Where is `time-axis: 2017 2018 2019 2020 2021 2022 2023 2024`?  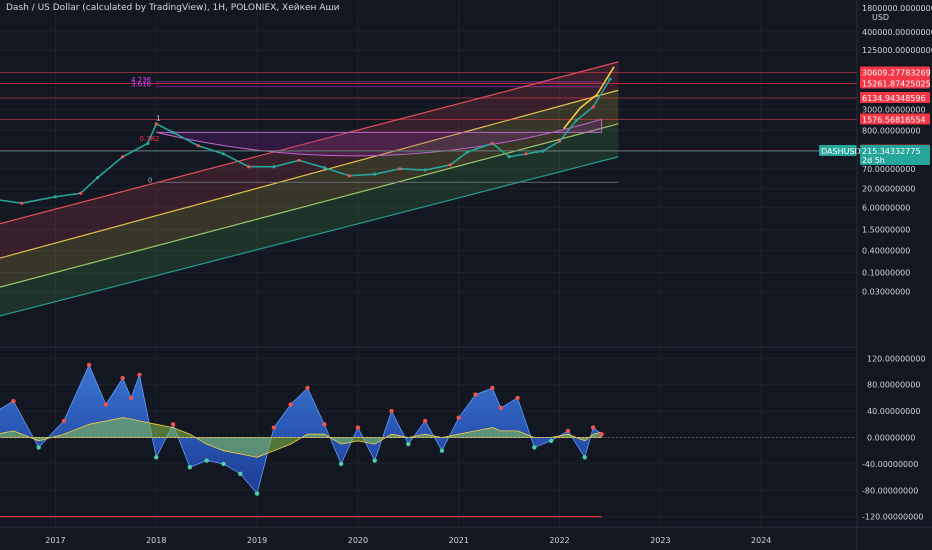
time-axis: 2017 2018 2019 2020 2021 2022 2023 2024 is located at coordinates (408, 540).